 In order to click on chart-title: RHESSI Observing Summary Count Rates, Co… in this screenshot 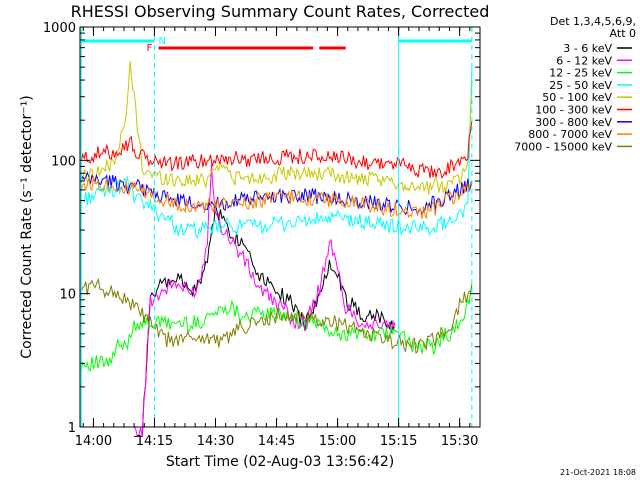, I will do `click(280, 11)`.